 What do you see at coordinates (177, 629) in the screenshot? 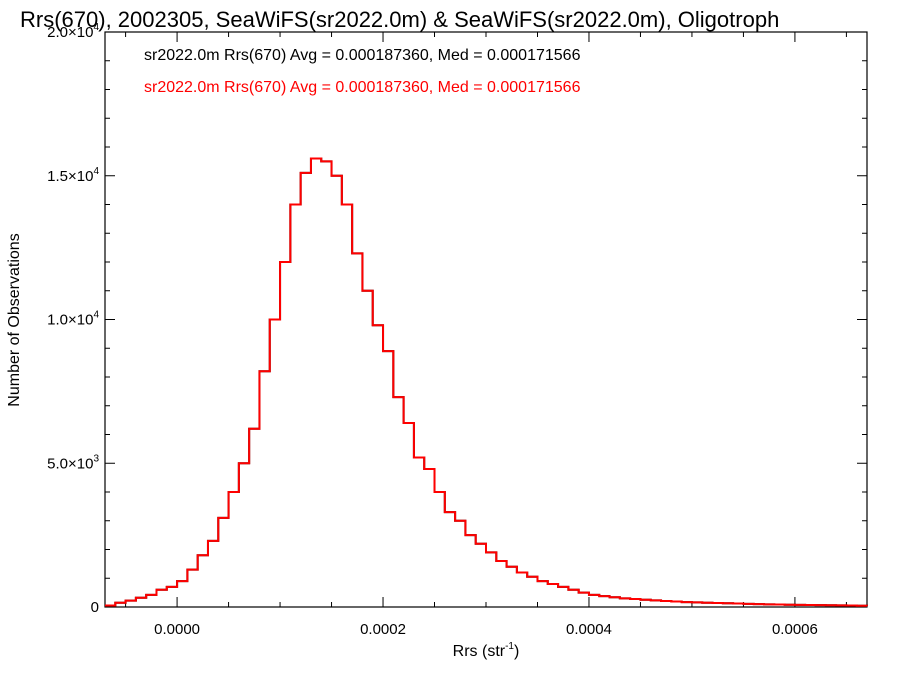
I see `x-tick-label: 0.0000` at bounding box center [177, 629].